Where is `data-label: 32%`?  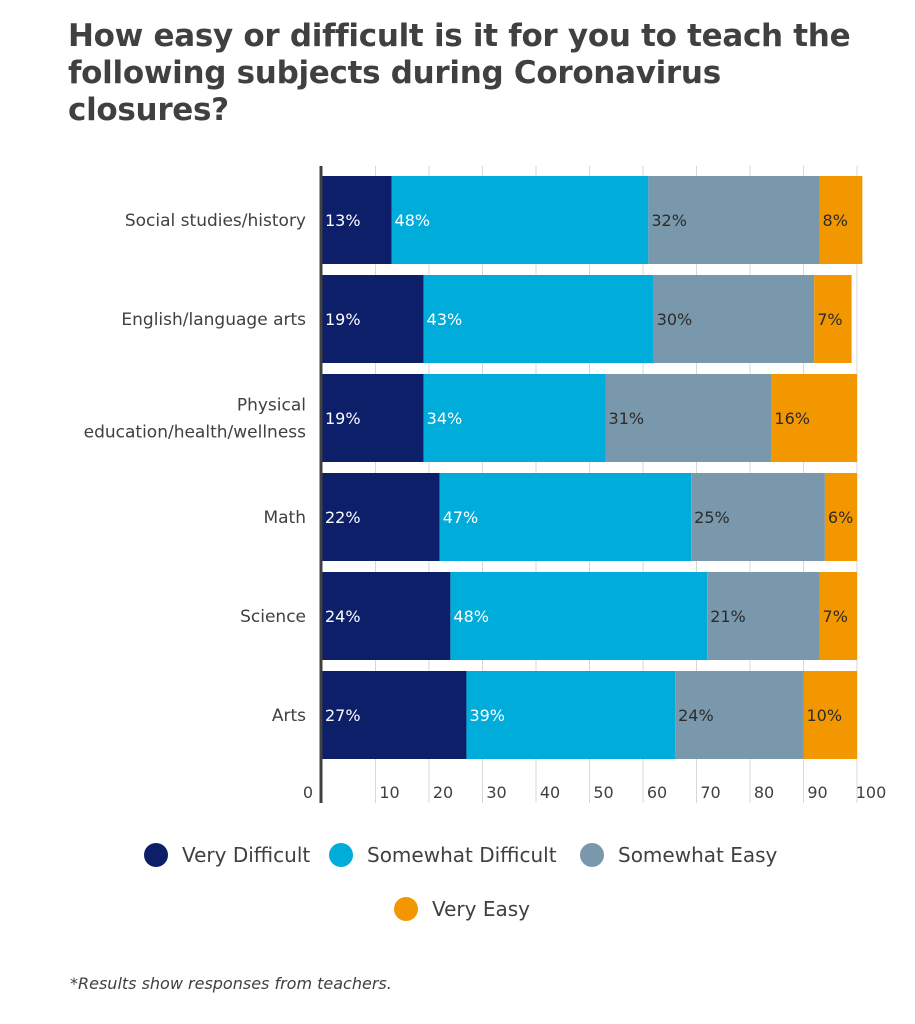
data-label: 32% is located at coordinates (669, 220).